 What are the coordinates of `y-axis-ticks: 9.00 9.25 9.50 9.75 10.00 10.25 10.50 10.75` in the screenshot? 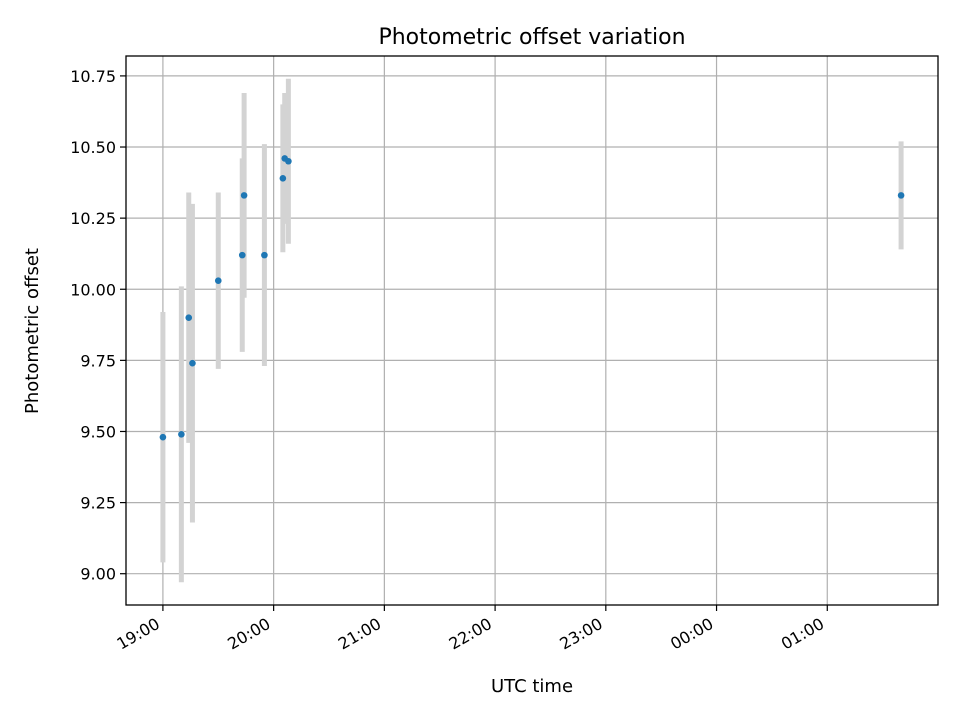 It's located at (98, 325).